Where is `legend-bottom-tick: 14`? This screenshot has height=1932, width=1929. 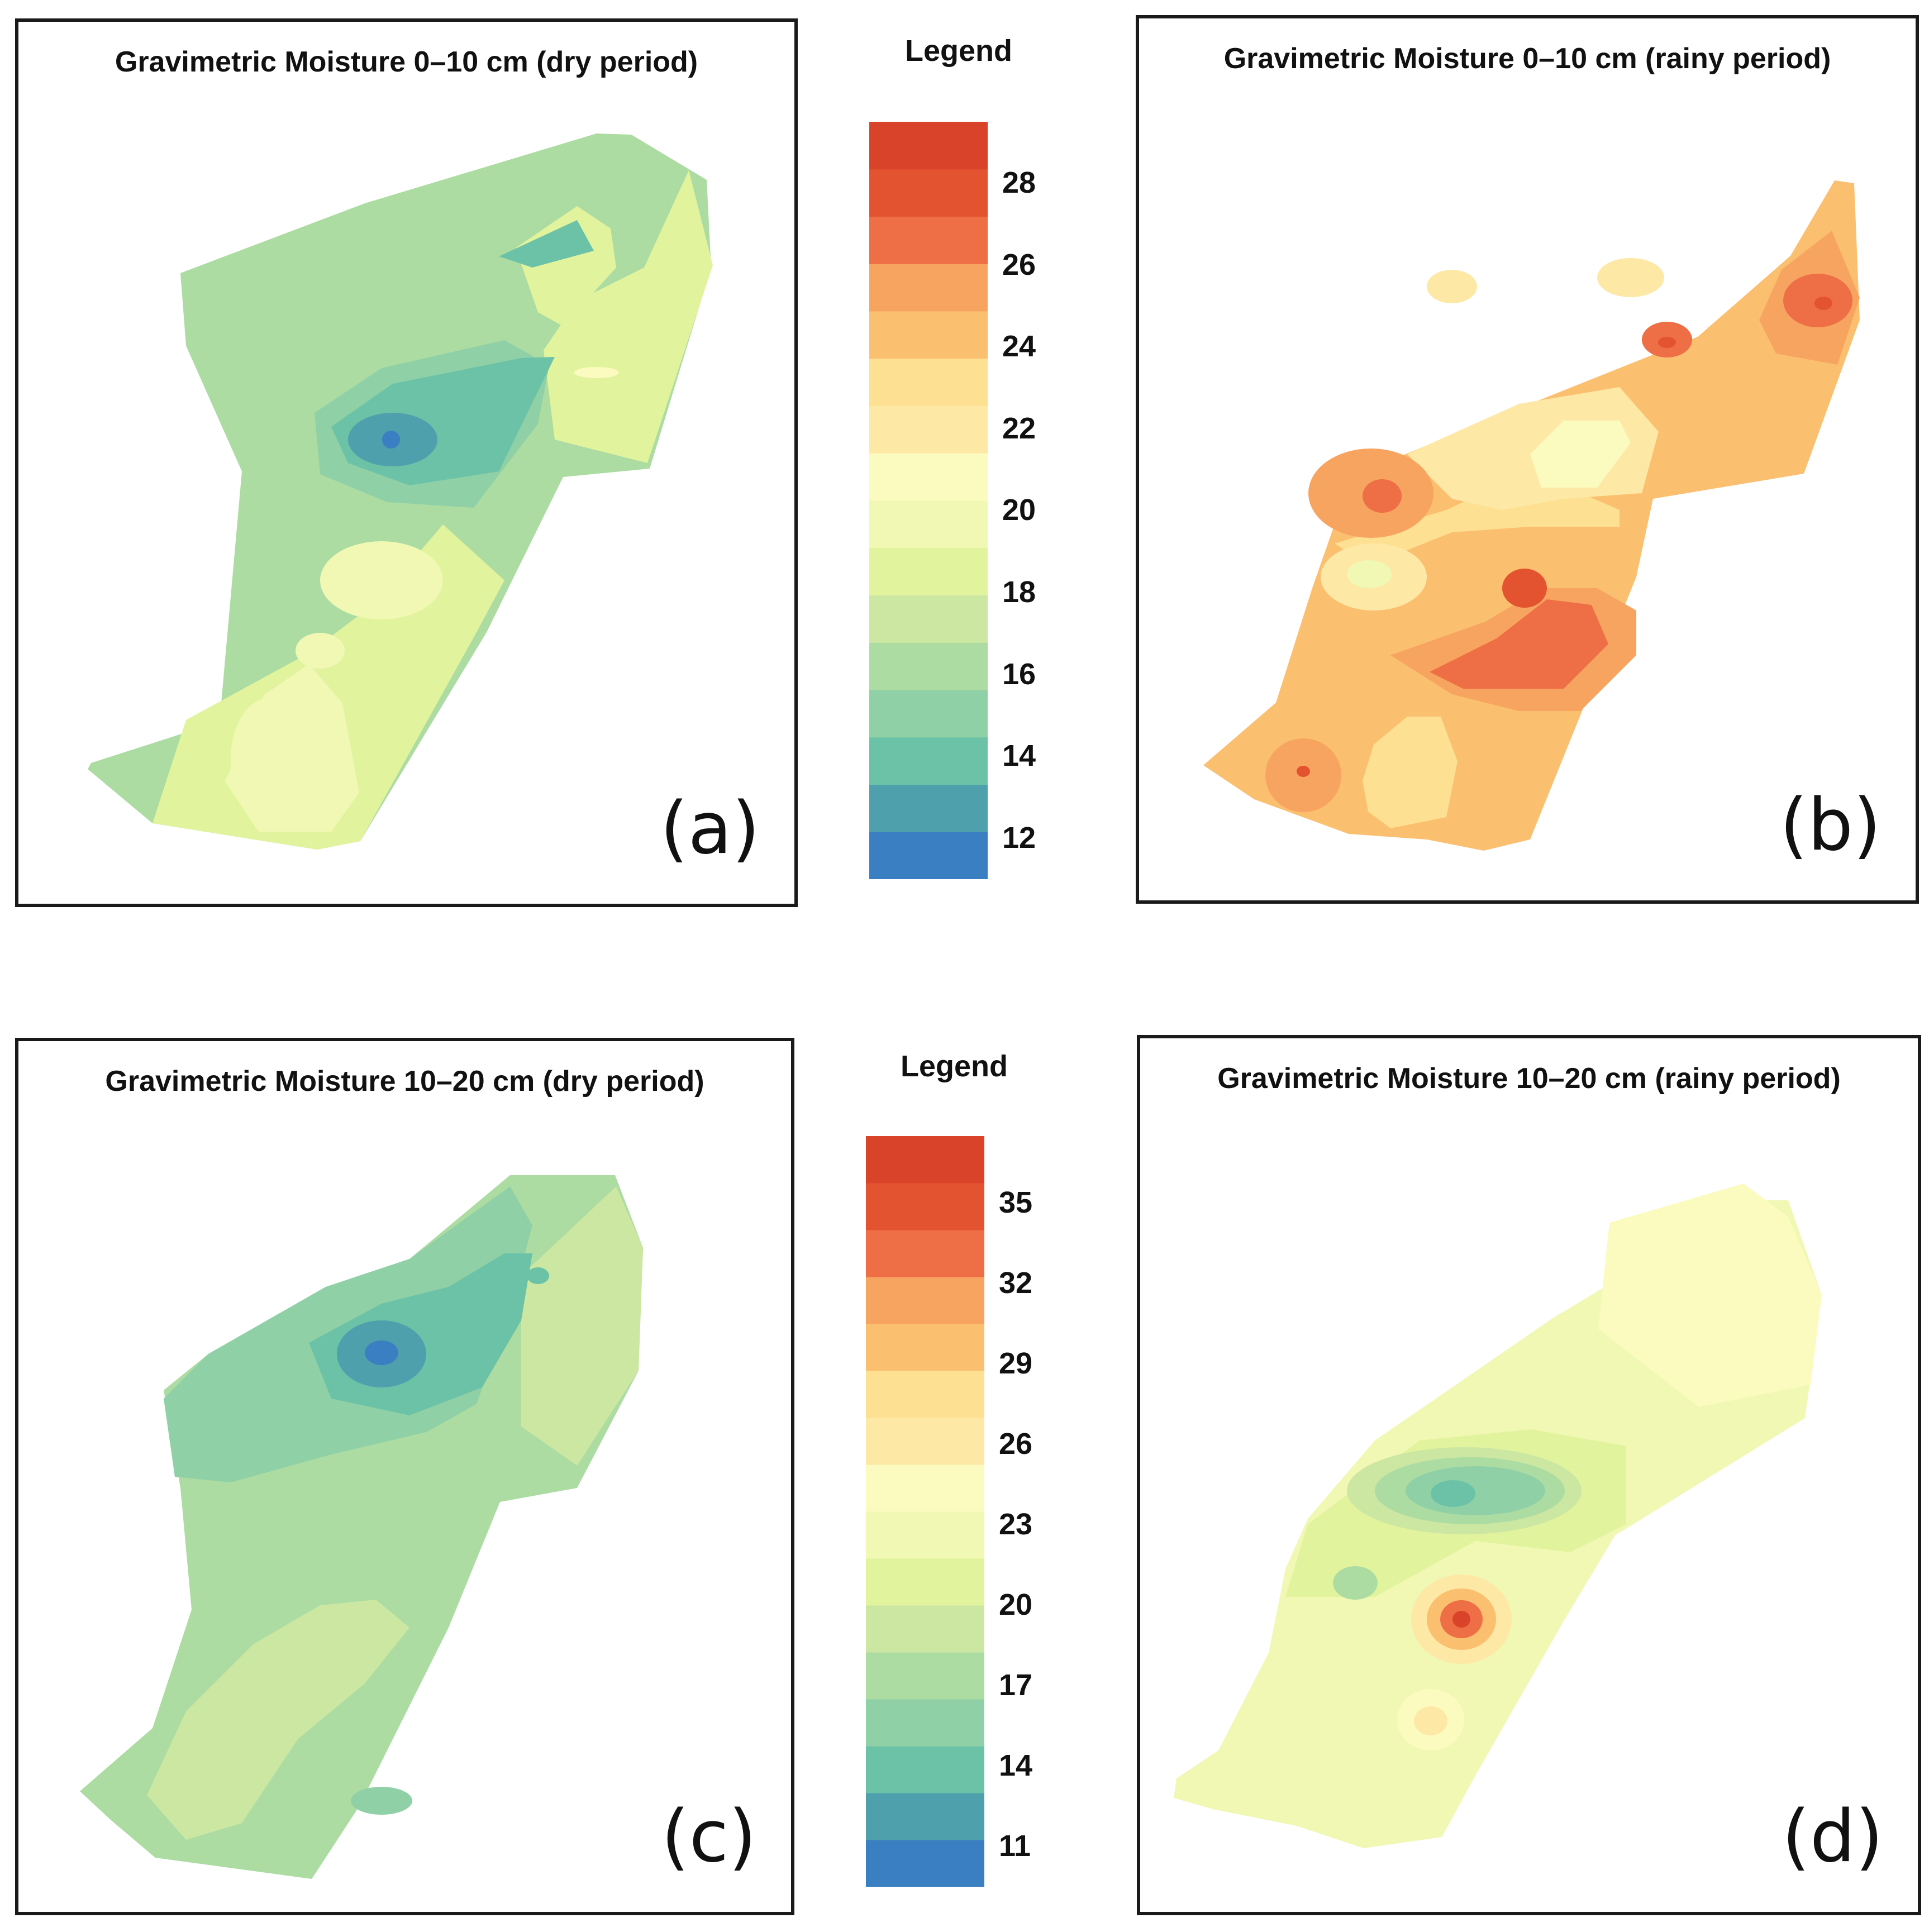
legend-bottom-tick: 14 is located at coordinates (1016, 1765).